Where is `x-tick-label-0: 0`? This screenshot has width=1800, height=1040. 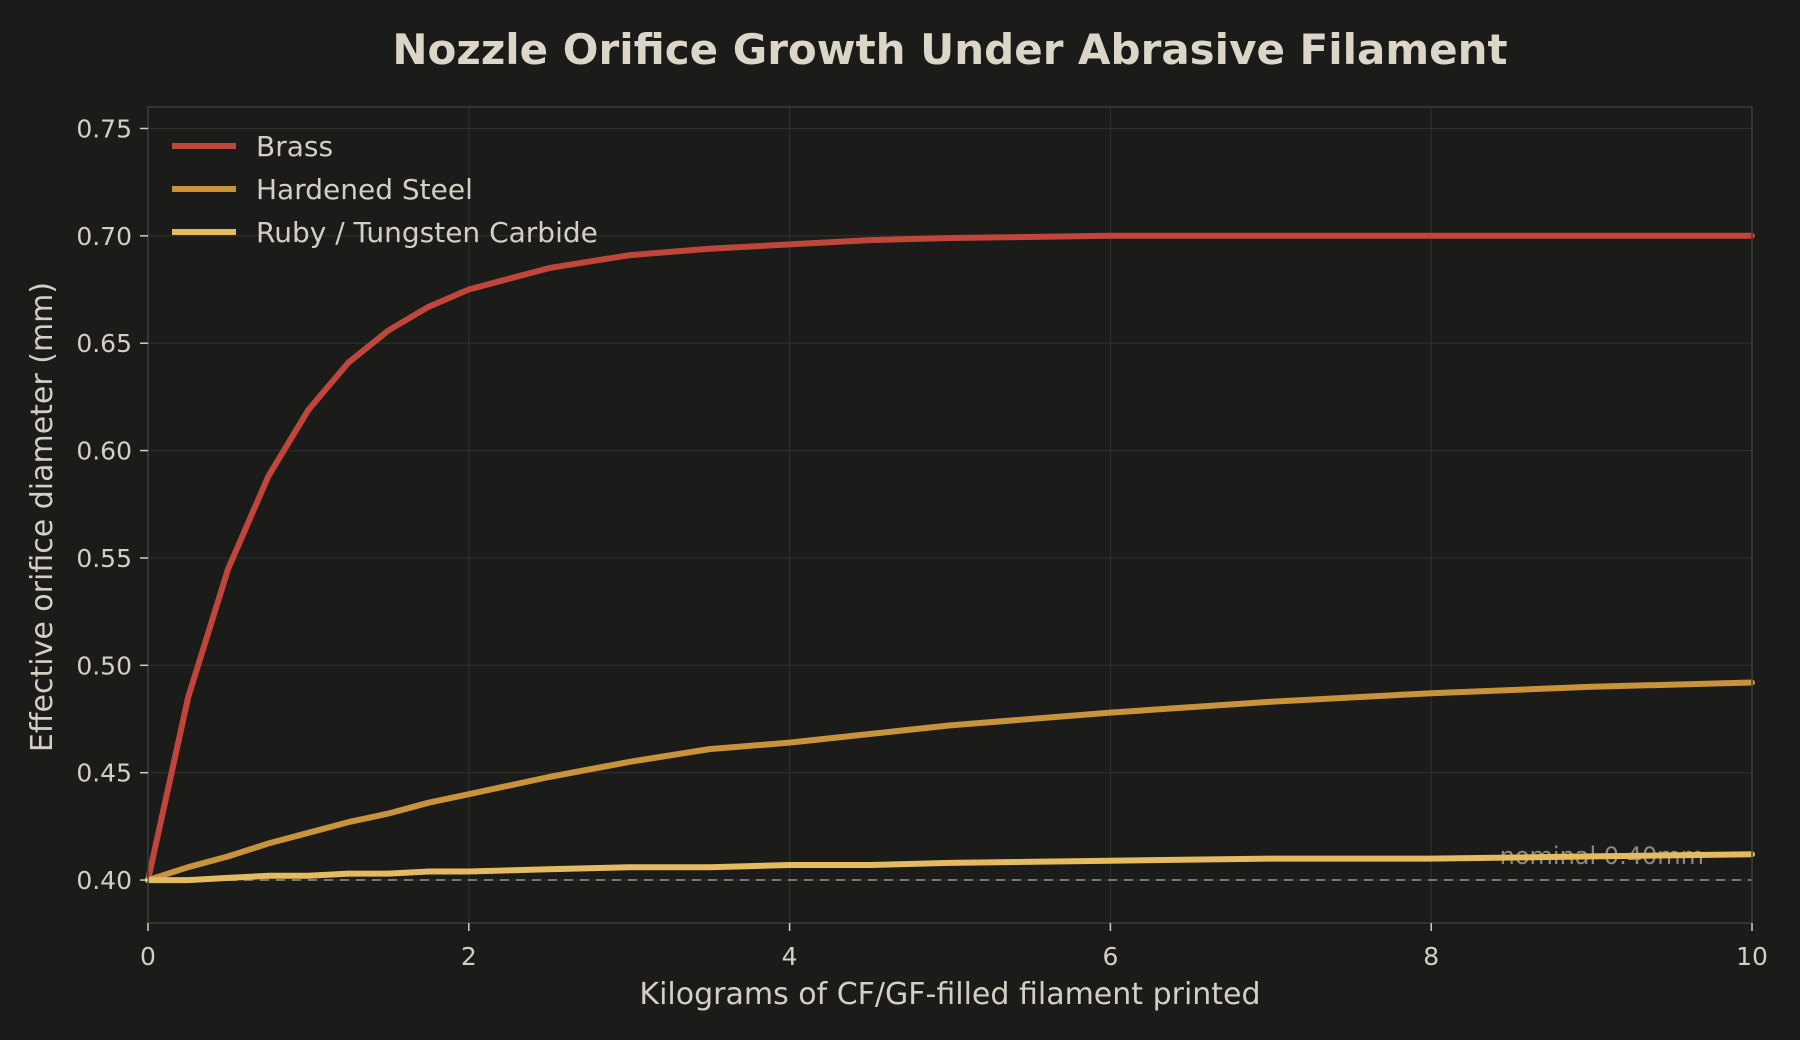
x-tick-label-0: 0 is located at coordinates (148, 956).